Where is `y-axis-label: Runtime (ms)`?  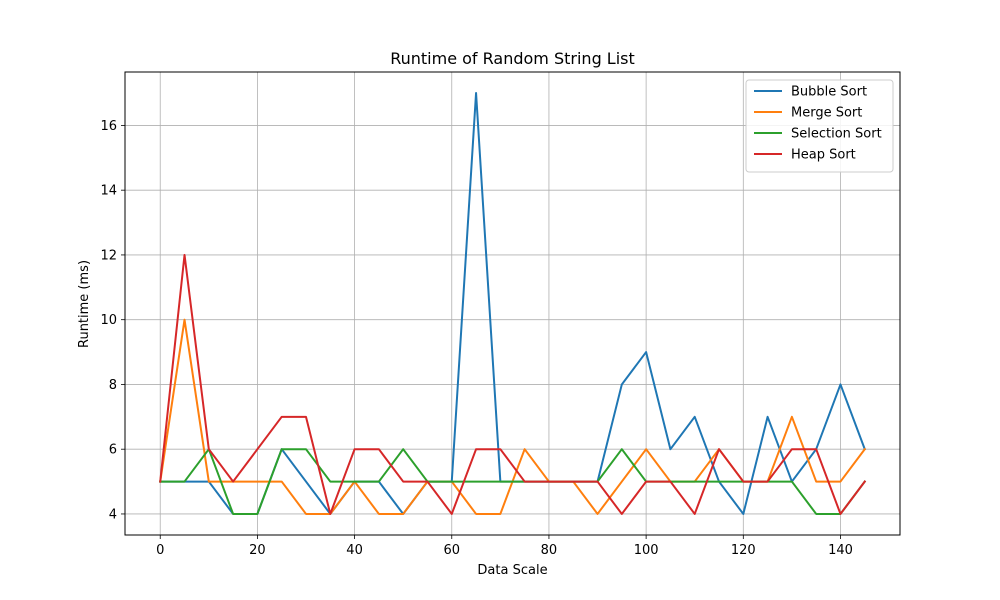
y-axis-label: Runtime (ms) is located at coordinates (84, 304).